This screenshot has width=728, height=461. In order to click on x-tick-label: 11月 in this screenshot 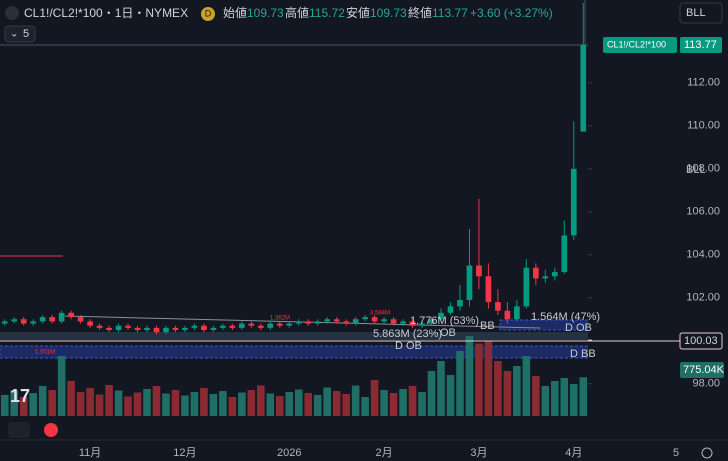, I will do `click(90, 453)`.